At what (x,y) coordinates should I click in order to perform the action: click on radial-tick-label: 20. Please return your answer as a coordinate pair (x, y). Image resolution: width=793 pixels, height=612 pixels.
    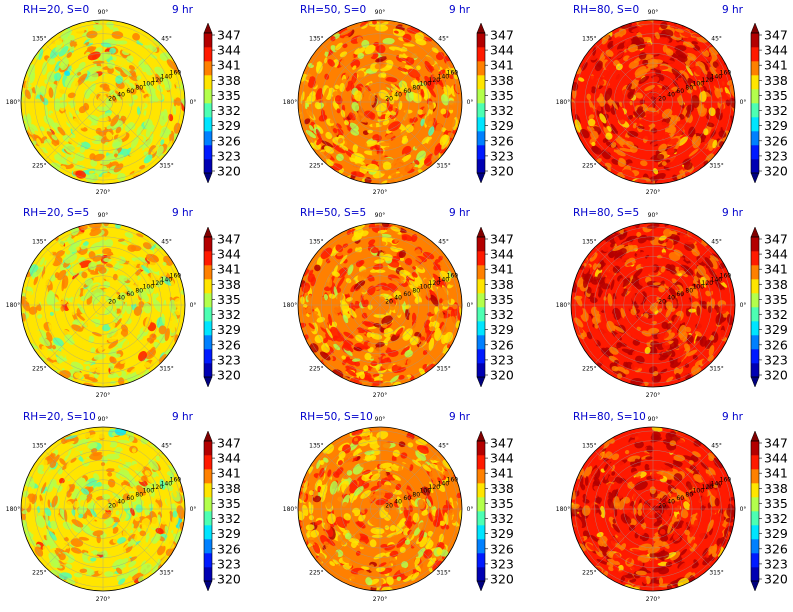
    Looking at the image, I should click on (662, 301).